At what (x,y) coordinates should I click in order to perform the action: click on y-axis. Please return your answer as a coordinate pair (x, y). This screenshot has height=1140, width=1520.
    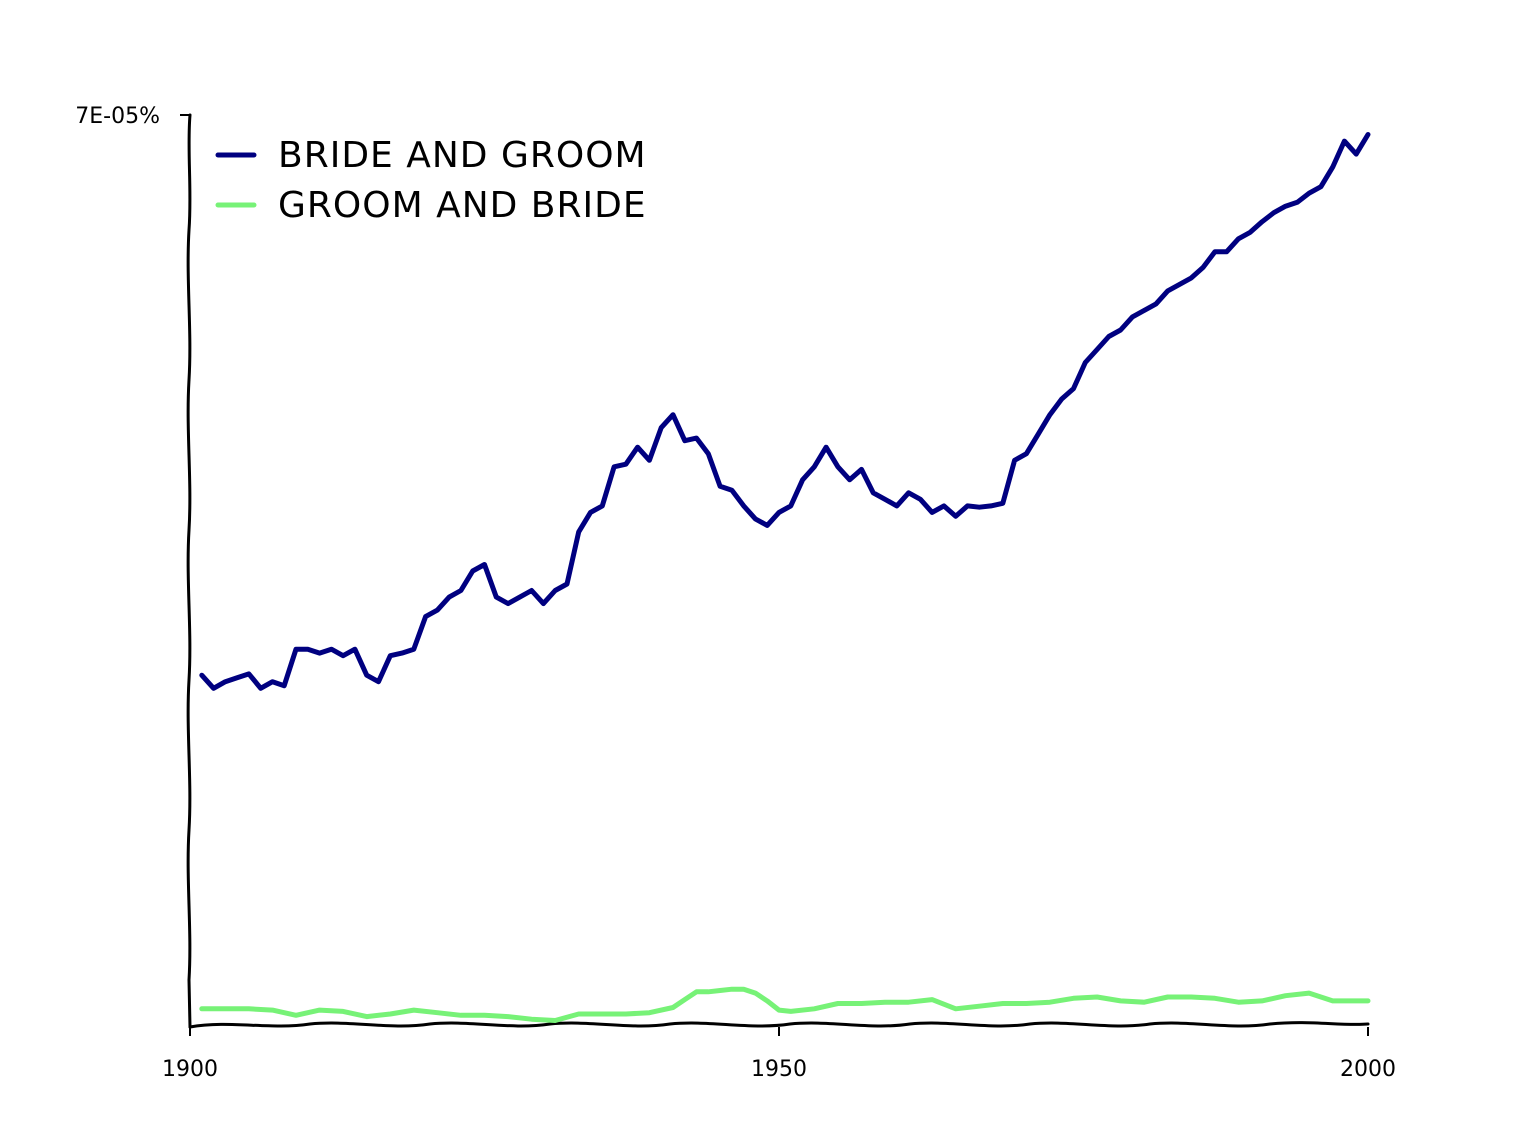
    Looking at the image, I should click on (189, 571).